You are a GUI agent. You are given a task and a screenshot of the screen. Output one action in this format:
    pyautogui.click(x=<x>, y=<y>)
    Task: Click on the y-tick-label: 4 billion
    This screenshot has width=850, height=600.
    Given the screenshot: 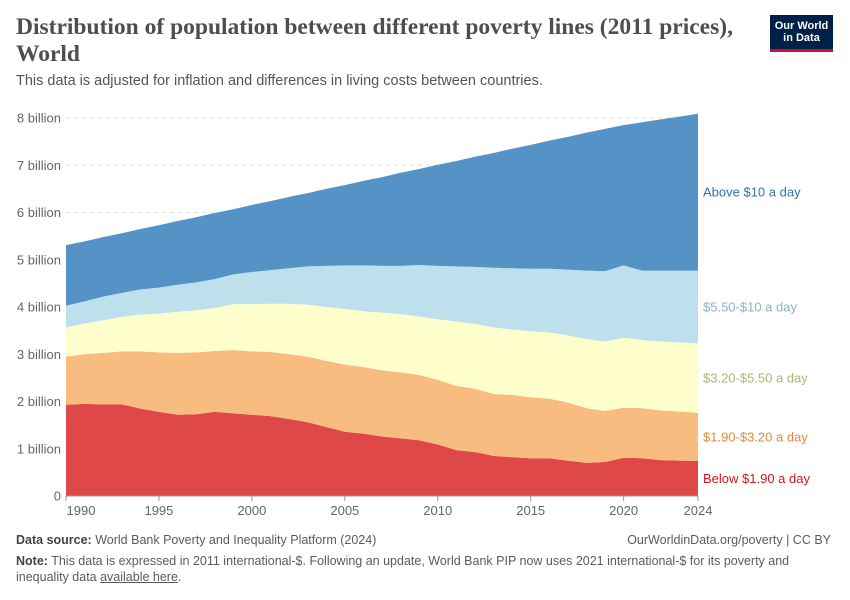 What is the action you would take?
    pyautogui.click(x=39, y=307)
    